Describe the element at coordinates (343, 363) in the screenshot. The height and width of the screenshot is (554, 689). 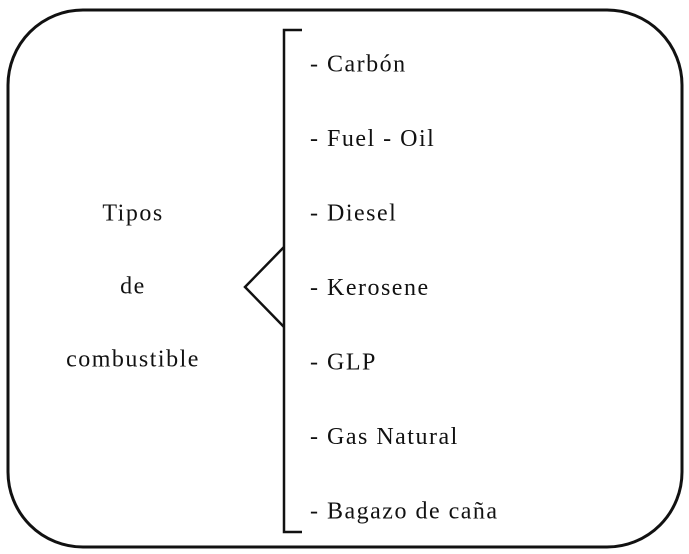
I see `fuel-item: - GLP` at that location.